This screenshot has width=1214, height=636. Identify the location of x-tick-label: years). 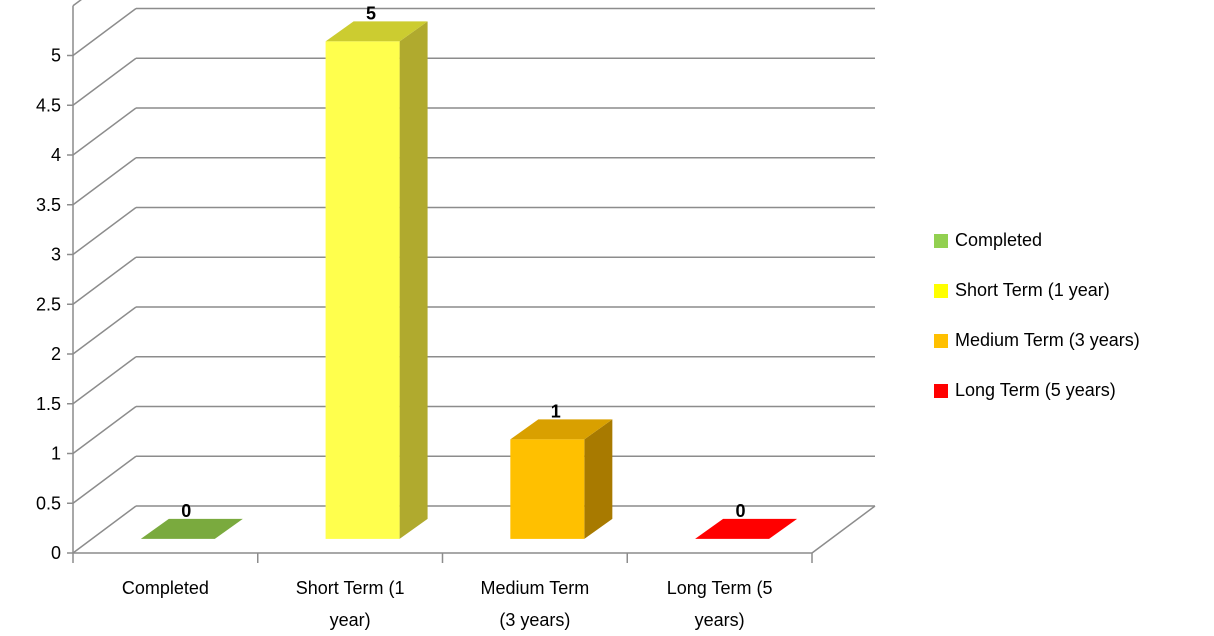
(720, 620).